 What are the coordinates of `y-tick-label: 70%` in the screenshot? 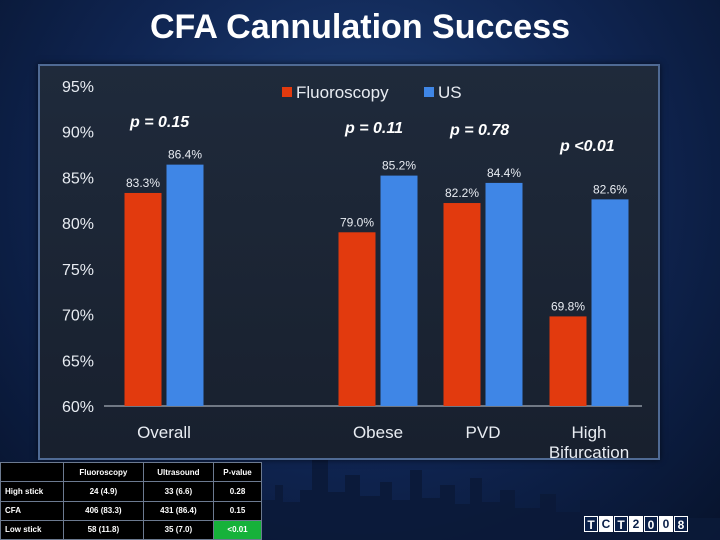 It's located at (78, 316).